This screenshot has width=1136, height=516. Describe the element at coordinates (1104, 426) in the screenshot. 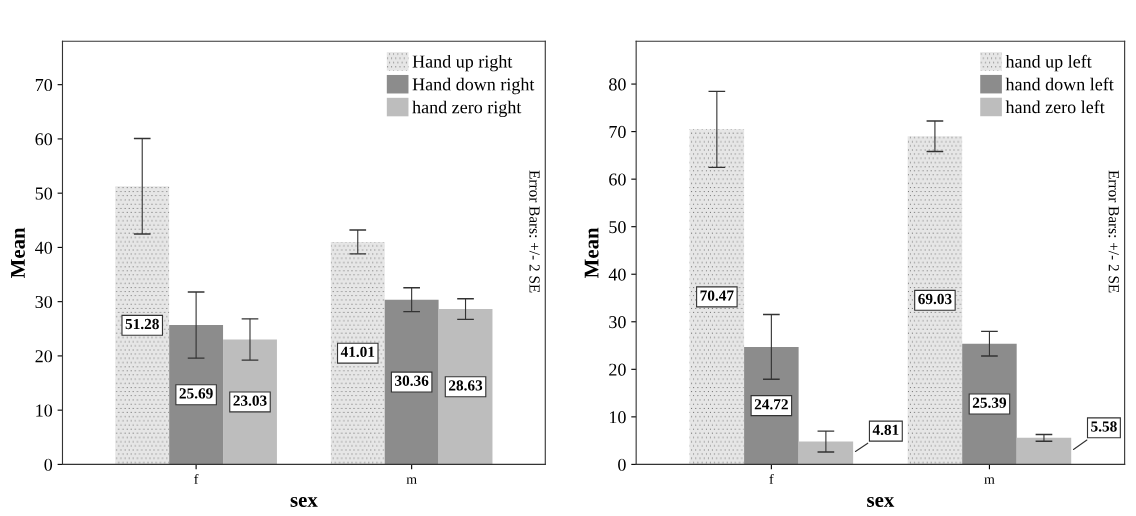

I see `data-label: 5.58` at that location.